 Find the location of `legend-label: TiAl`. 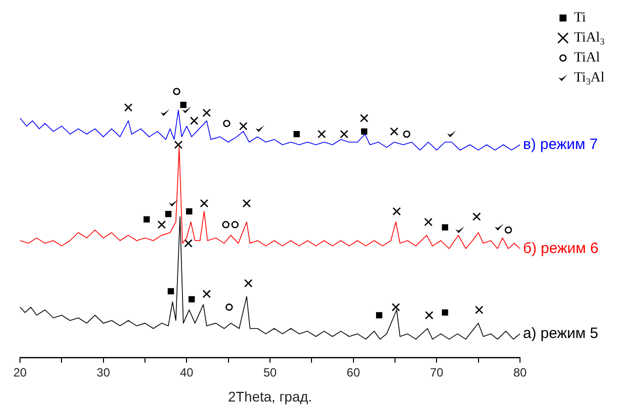

legend-label: TiAl is located at coordinates (587, 58).